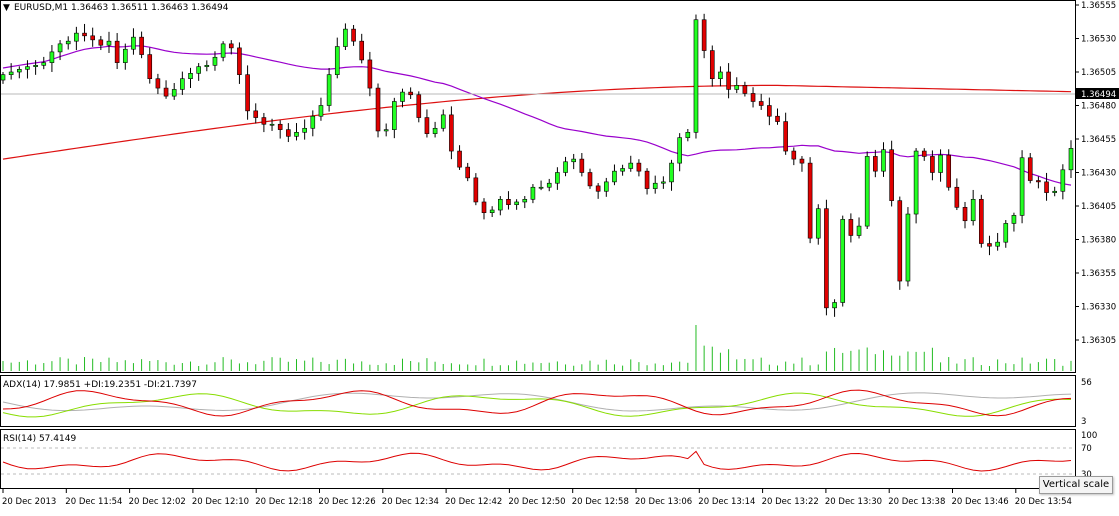 This screenshot has height=516, width=1119. I want to click on plus-di-line, so click(537, 405).